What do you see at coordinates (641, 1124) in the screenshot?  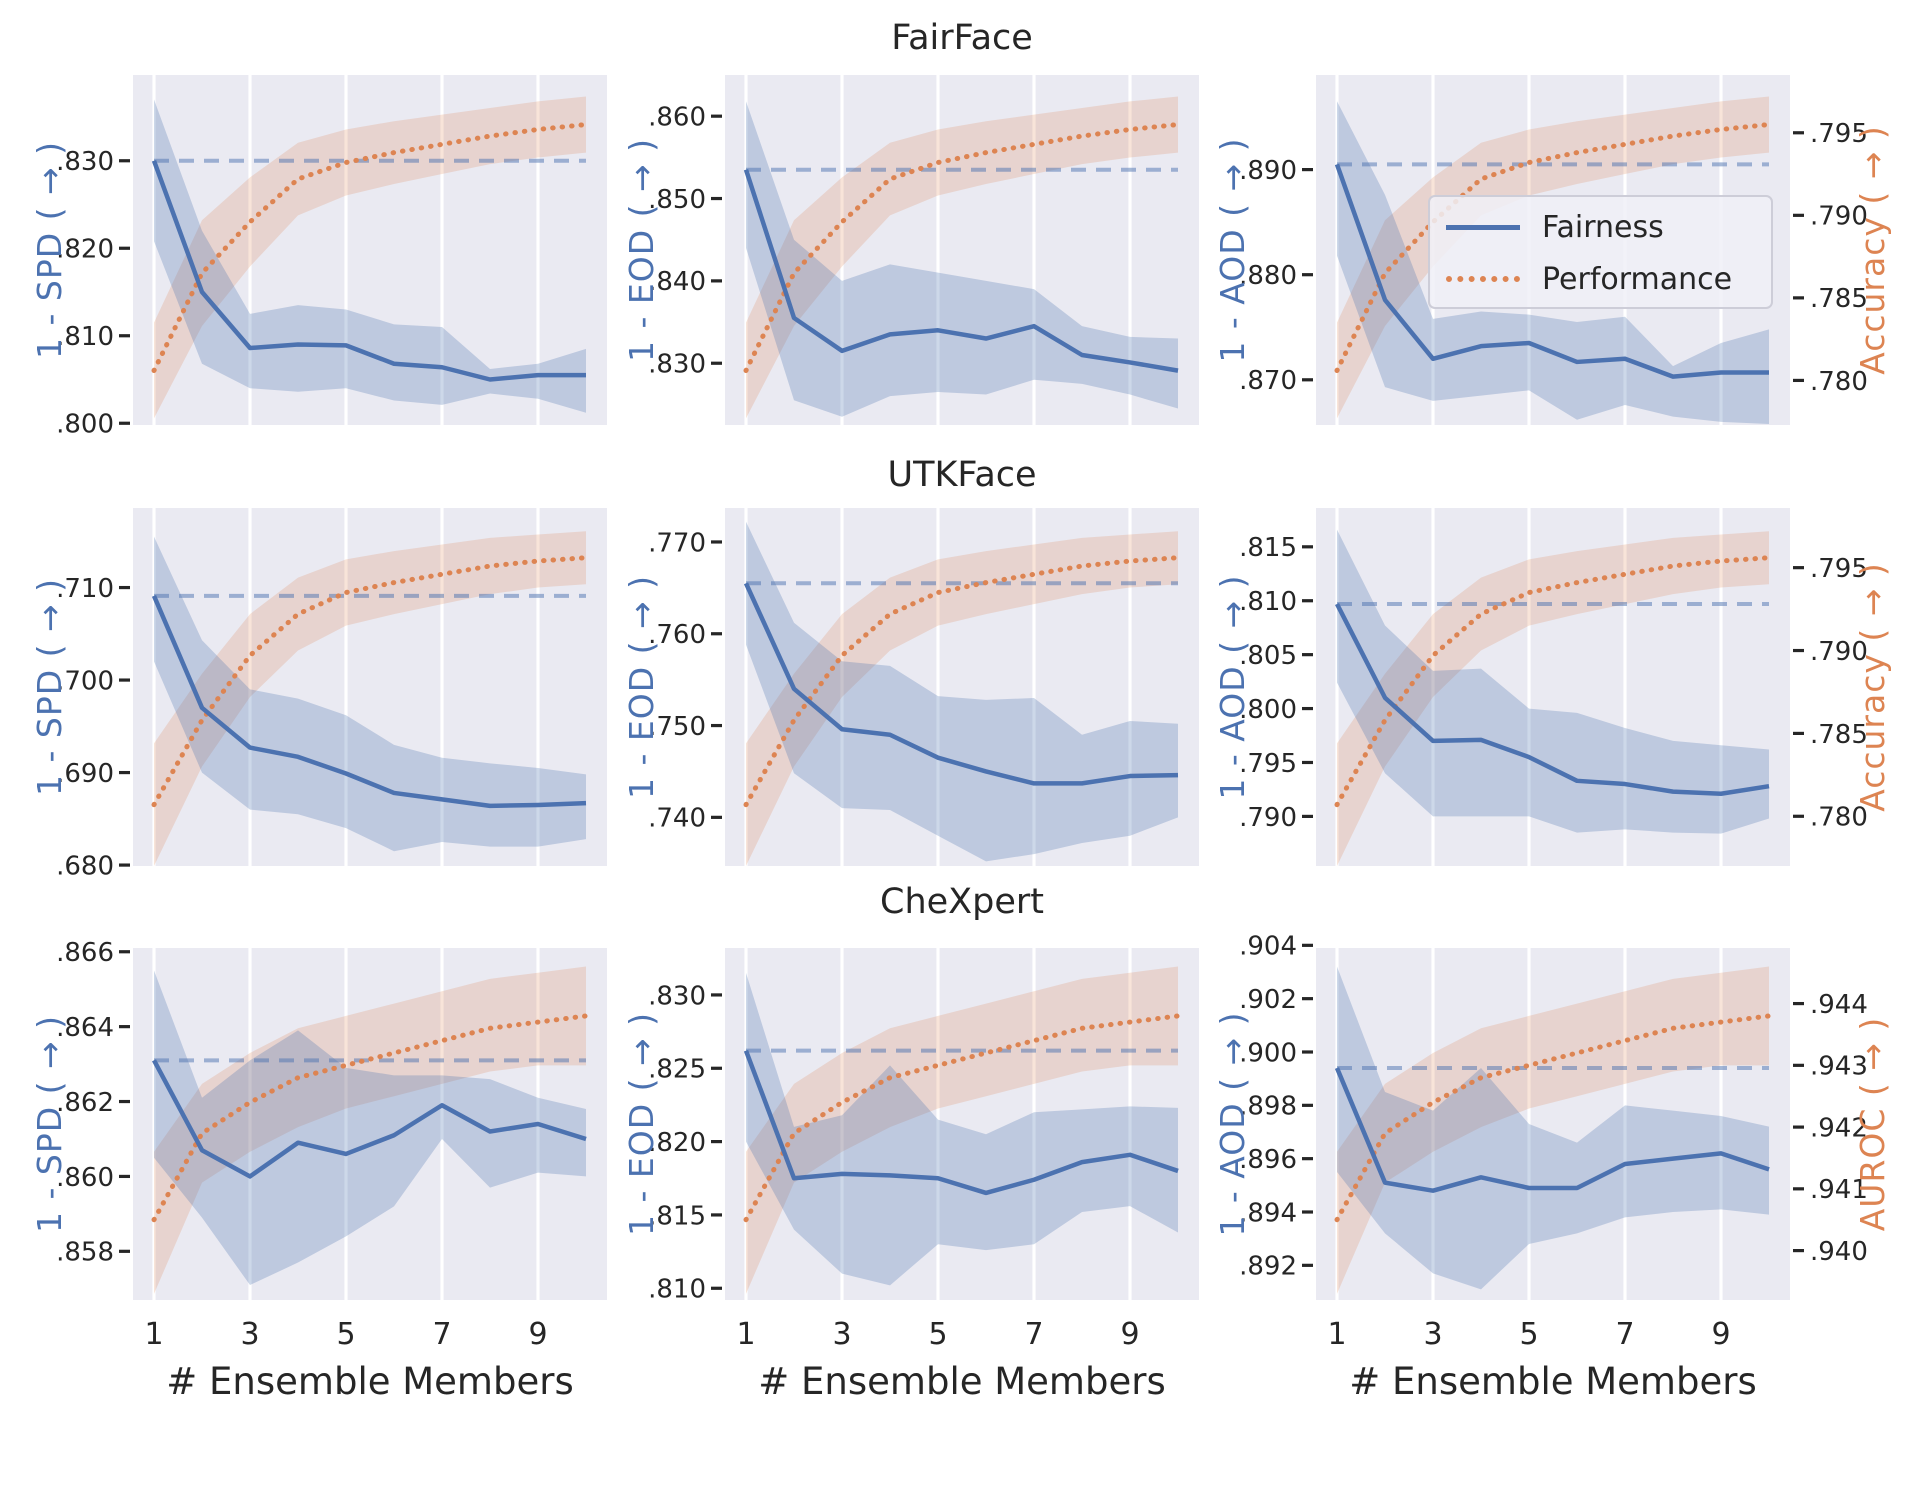 I see `ylabel-chexpert-eod: 1 - EOD ( → )` at bounding box center [641, 1124].